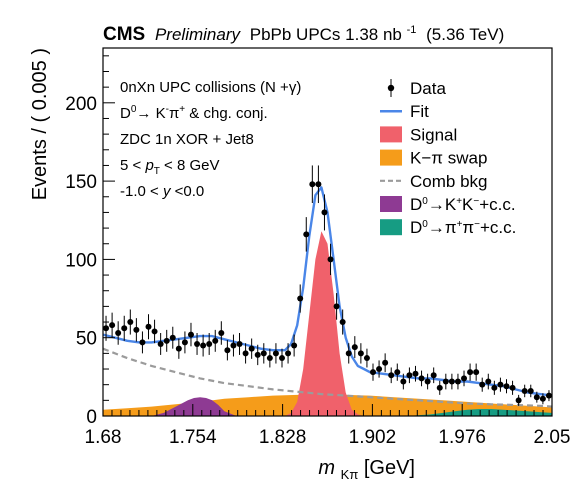 The height and width of the screenshot is (491, 580). What do you see at coordinates (162, 191) in the screenshot?
I see `annotation-y: -1.0 < y <0.0` at bounding box center [162, 191].